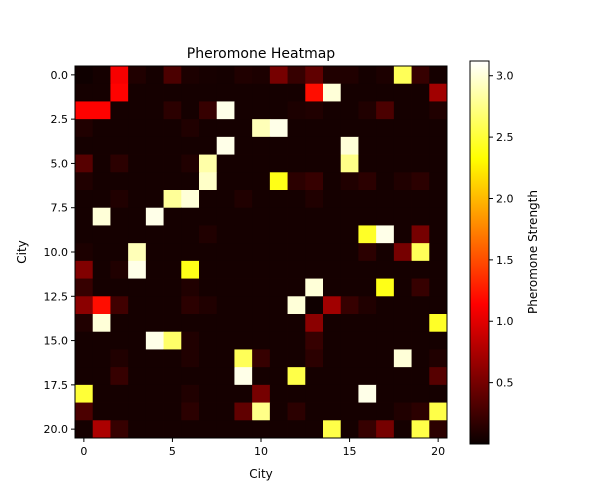  I want to click on y-tick-label: 2.5, so click(60, 119).